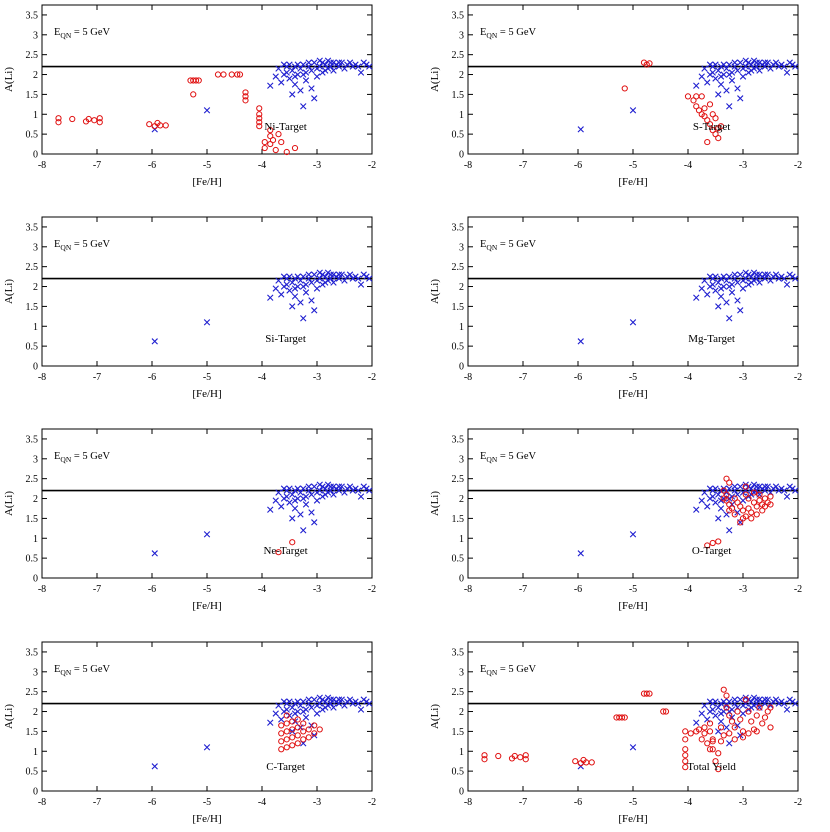 This screenshot has height=832, width=830. Describe the element at coordinates (435, 79) in the screenshot. I see `y-axis-label: A(Li)` at that location.